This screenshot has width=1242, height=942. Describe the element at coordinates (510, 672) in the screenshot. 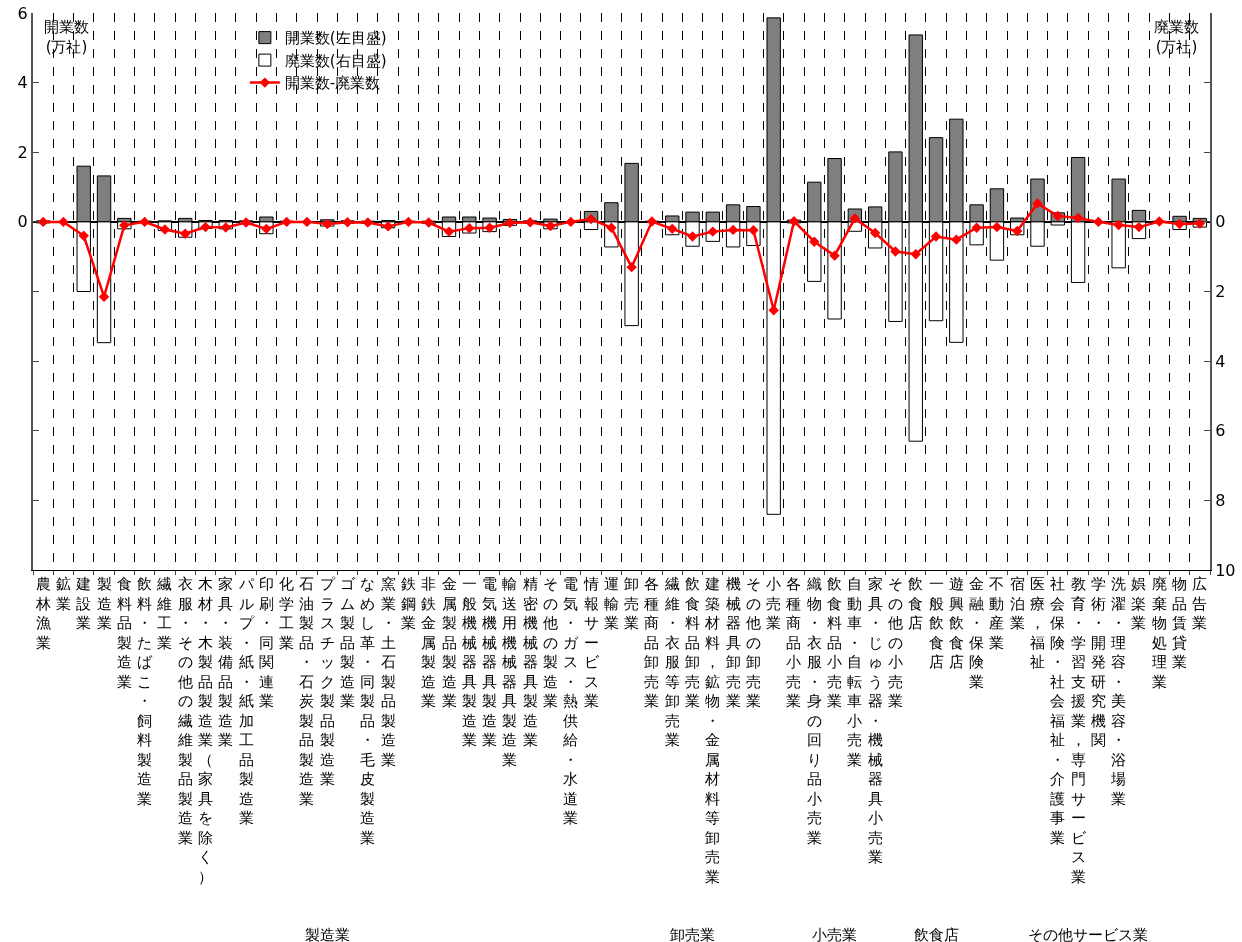

I see `category-label: 輸送用機械器具製造業` at that location.